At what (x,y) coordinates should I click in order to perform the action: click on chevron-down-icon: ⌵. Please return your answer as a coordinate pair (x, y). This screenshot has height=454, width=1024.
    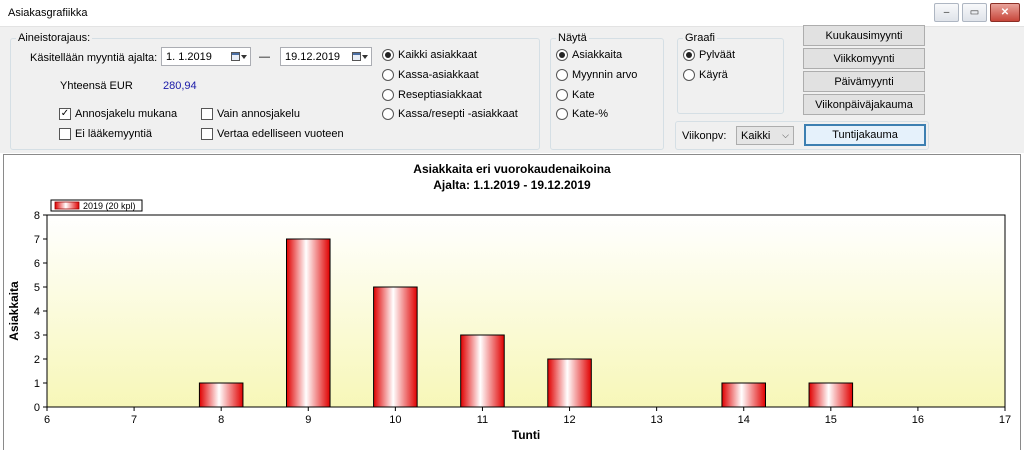
    Looking at the image, I should click on (785, 135).